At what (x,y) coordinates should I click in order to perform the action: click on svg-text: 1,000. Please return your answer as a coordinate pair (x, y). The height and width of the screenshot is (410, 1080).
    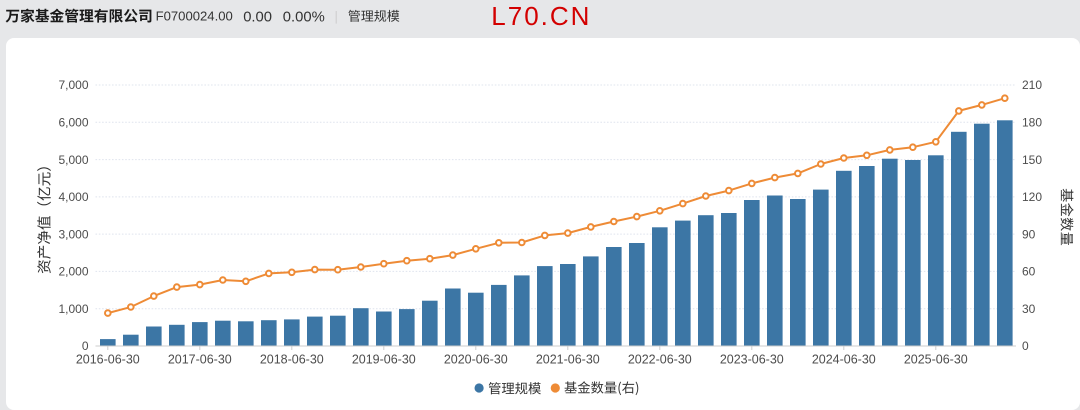
    Looking at the image, I should click on (73, 309).